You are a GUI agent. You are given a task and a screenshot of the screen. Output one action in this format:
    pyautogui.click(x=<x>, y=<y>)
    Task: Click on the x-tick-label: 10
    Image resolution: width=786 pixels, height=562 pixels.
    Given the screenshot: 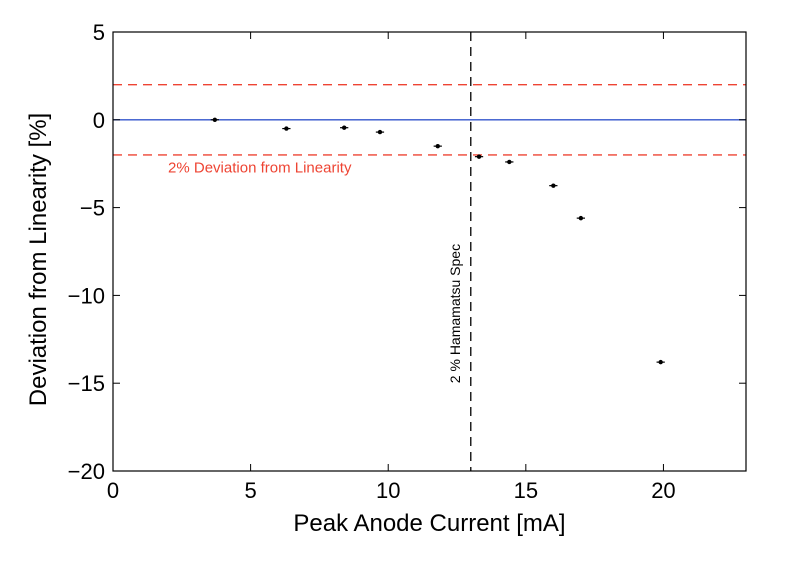 What is the action you would take?
    pyautogui.click(x=388, y=490)
    